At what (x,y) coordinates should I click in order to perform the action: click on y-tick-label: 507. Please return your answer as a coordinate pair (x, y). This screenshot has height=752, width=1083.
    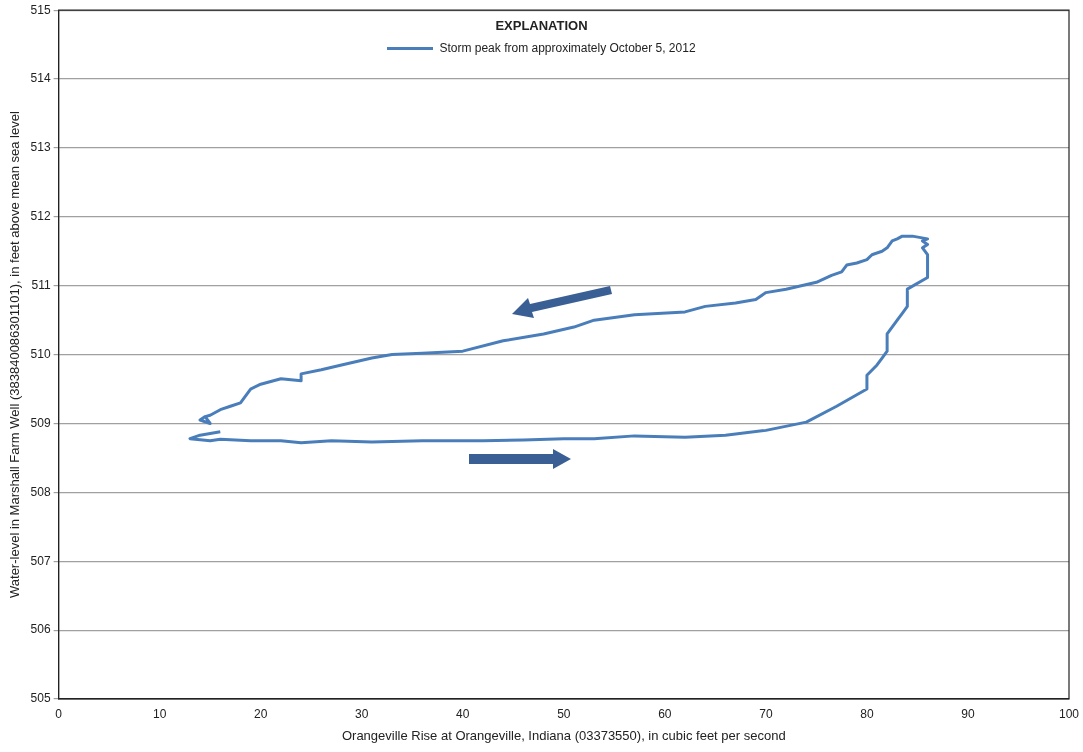
    Looking at the image, I should click on (40, 560).